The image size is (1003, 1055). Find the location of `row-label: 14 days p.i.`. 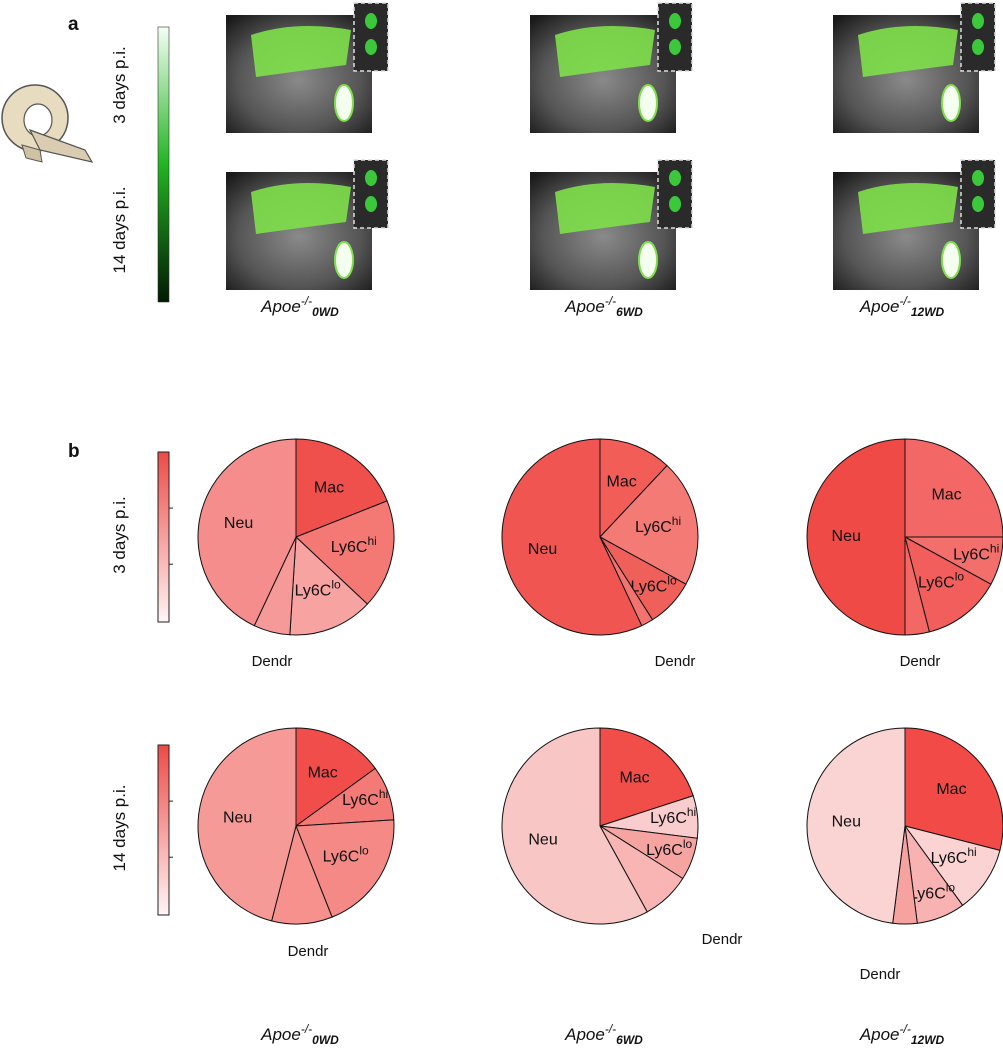

row-label: 14 days p.i. is located at coordinates (119, 230).